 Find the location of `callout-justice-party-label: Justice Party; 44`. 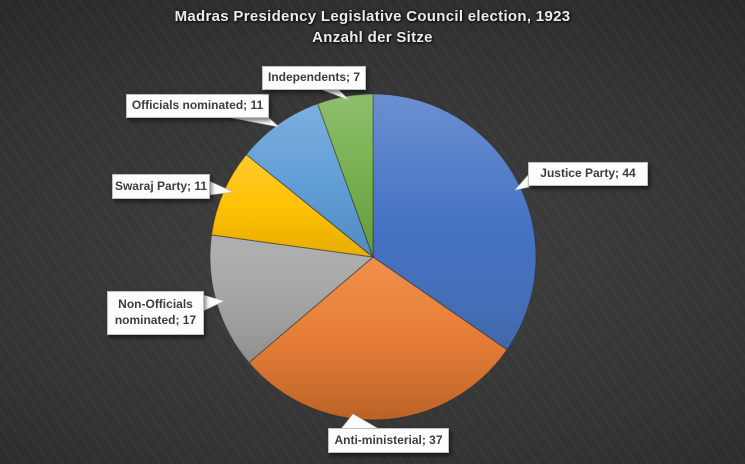

callout-justice-party-label: Justice Party; 44 is located at coordinates (588, 173).